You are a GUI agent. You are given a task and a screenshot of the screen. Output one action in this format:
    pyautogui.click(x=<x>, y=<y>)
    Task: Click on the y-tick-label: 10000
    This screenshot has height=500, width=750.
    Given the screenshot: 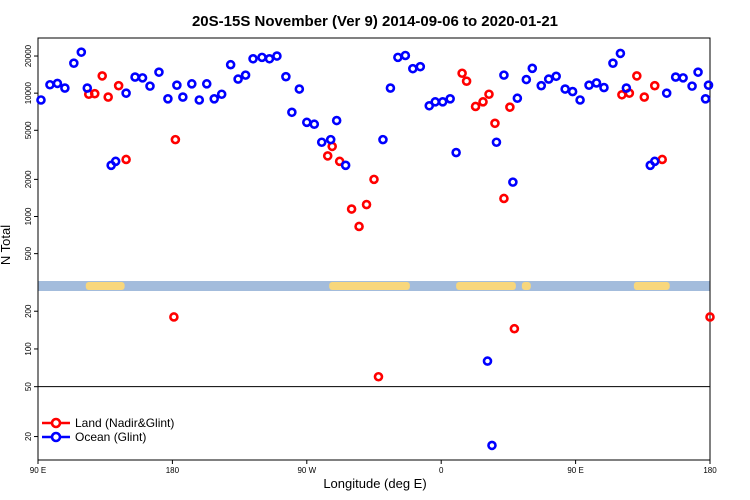 What is the action you would take?
    pyautogui.click(x=28, y=92)
    